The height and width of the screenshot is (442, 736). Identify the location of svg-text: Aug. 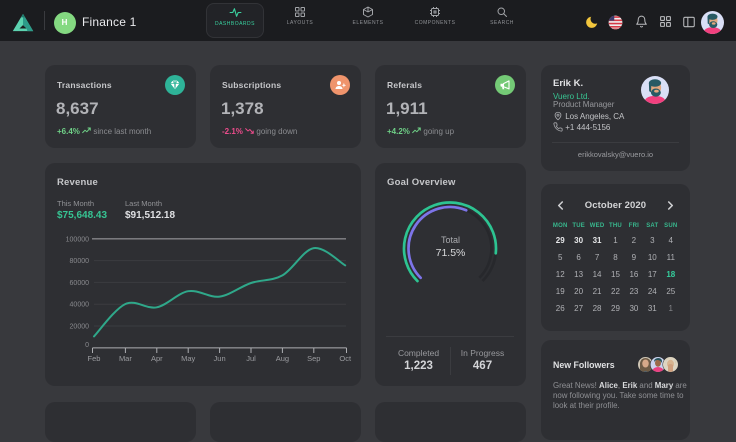
(282, 358).